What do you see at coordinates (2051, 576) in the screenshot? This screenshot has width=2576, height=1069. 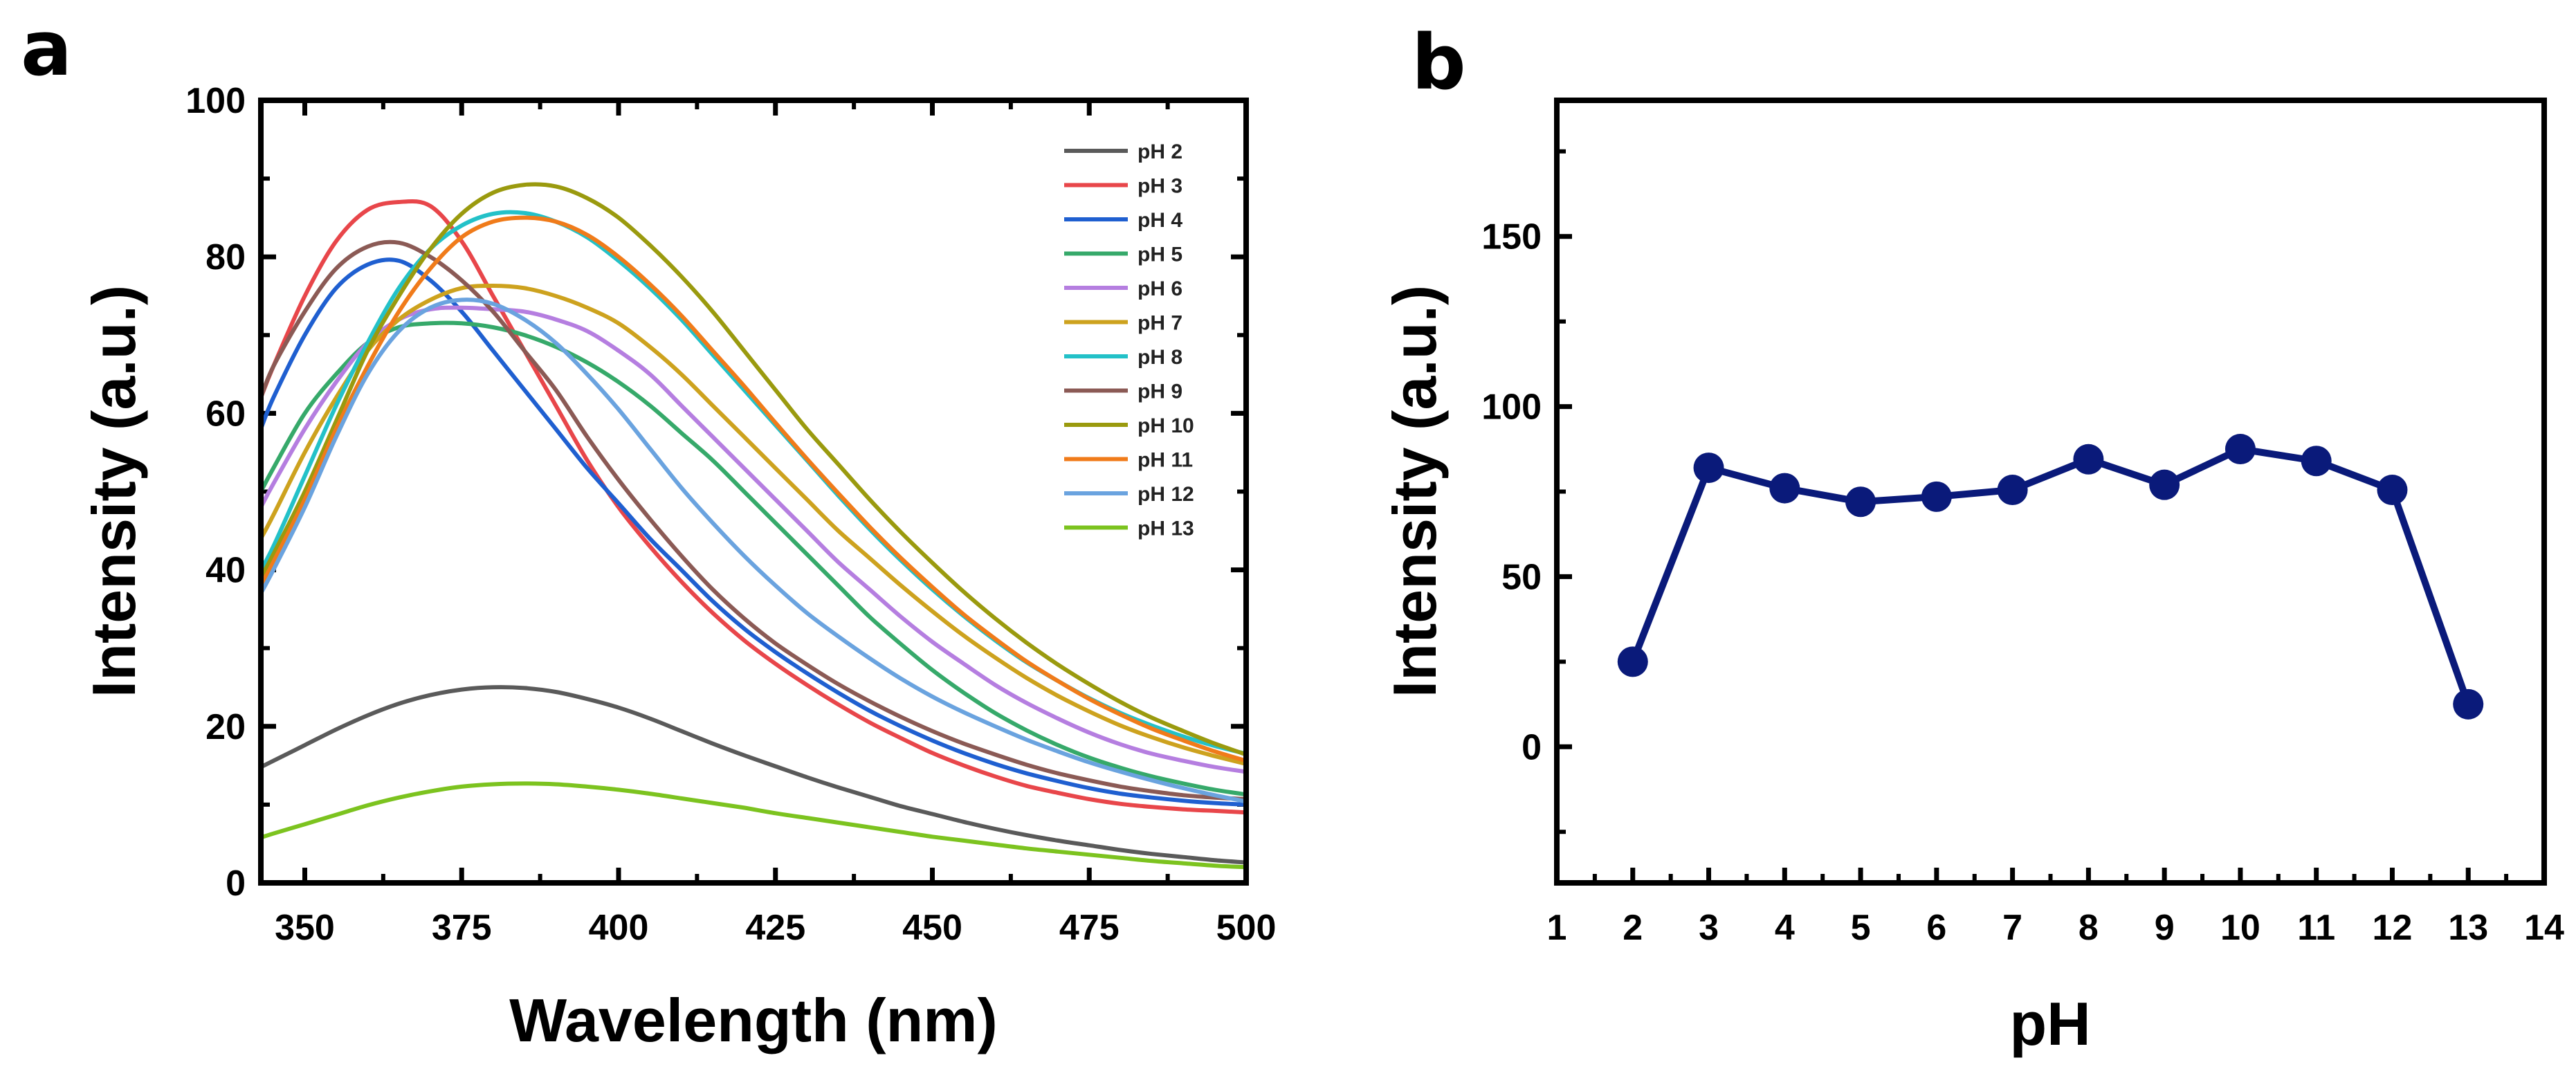 I see `series-line-intensity` at bounding box center [2051, 576].